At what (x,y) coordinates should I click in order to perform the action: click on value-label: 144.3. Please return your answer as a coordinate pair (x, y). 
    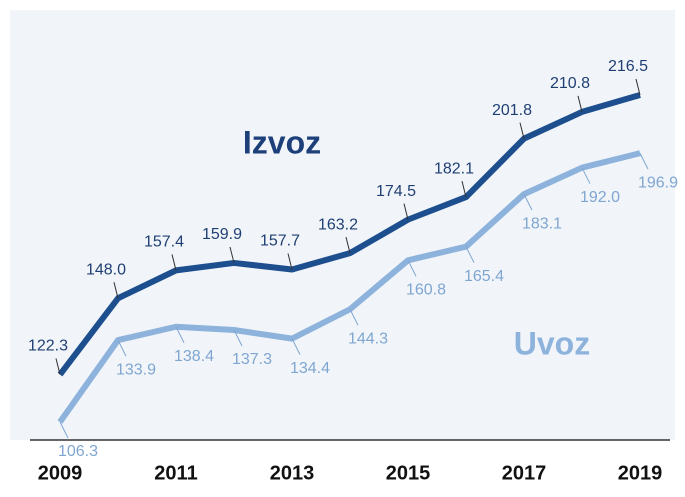
    Looking at the image, I should click on (368, 338).